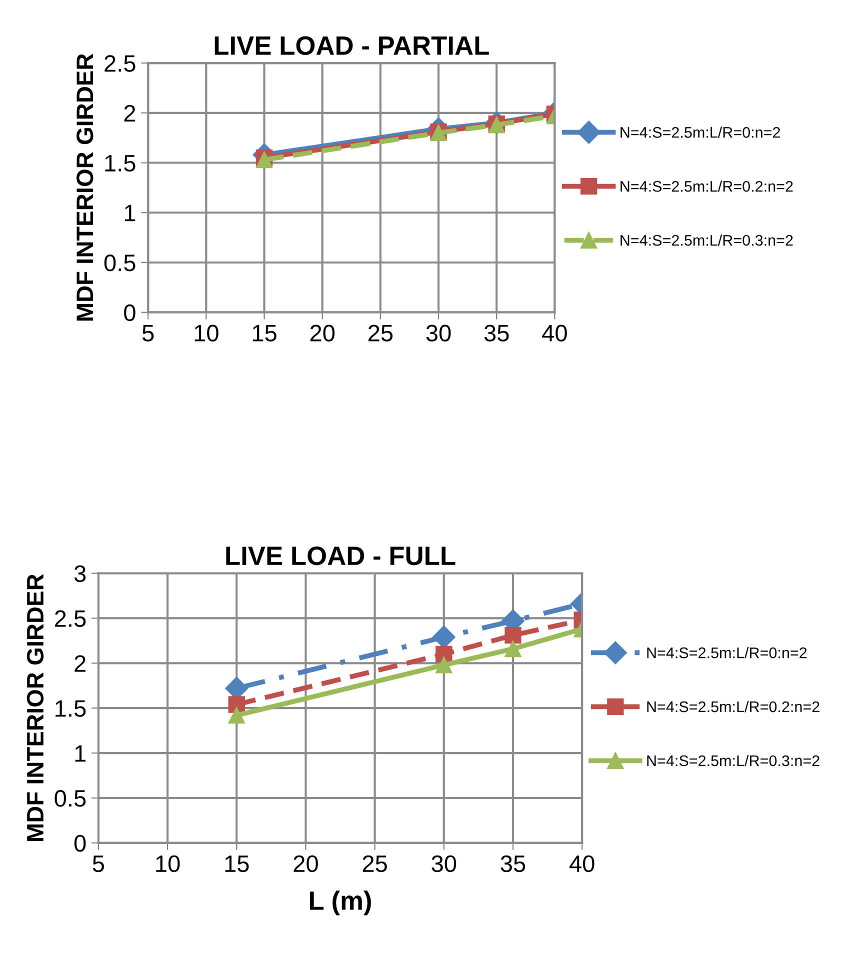 This screenshot has width=856, height=970. I want to click on y-tick-label: 3, so click(80, 573).